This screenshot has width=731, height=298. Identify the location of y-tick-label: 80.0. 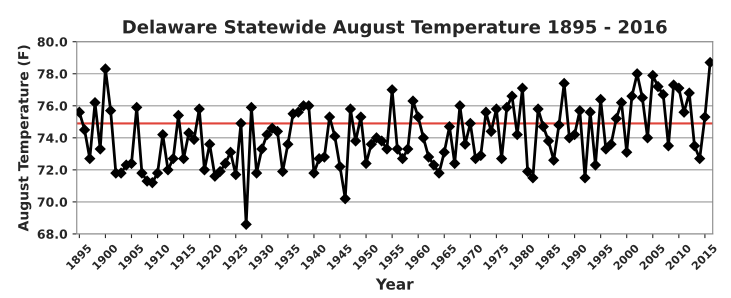
(53, 42).